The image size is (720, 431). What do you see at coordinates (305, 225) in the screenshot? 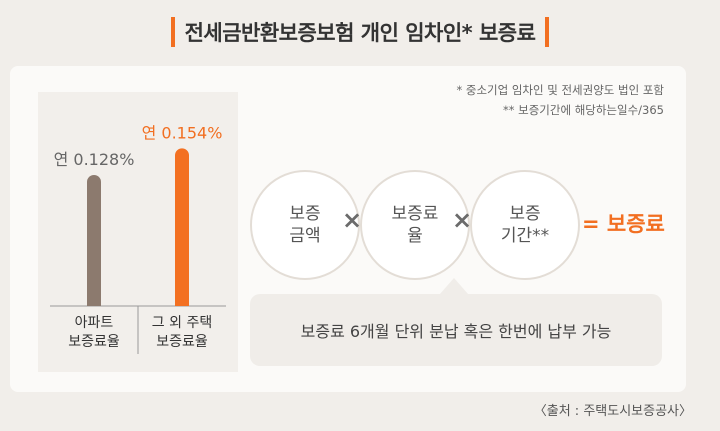
I see `term-guarantee-amount: 보증 금액` at bounding box center [305, 225].